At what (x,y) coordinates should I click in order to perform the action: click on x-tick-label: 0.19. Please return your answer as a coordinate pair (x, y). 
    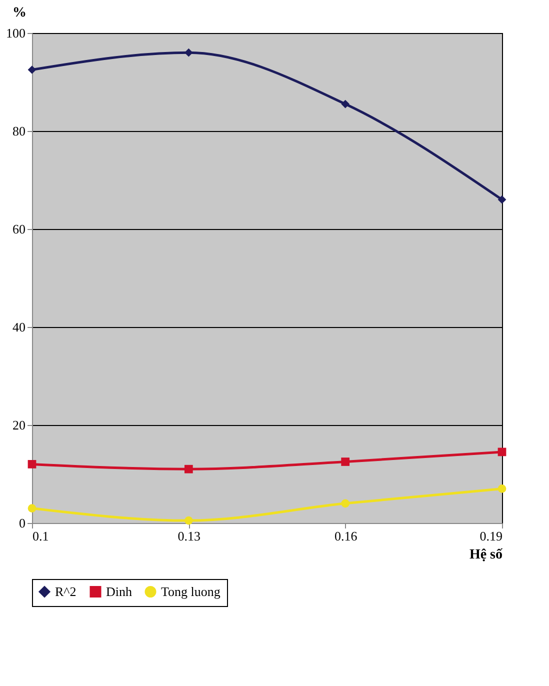
    Looking at the image, I should click on (491, 536).